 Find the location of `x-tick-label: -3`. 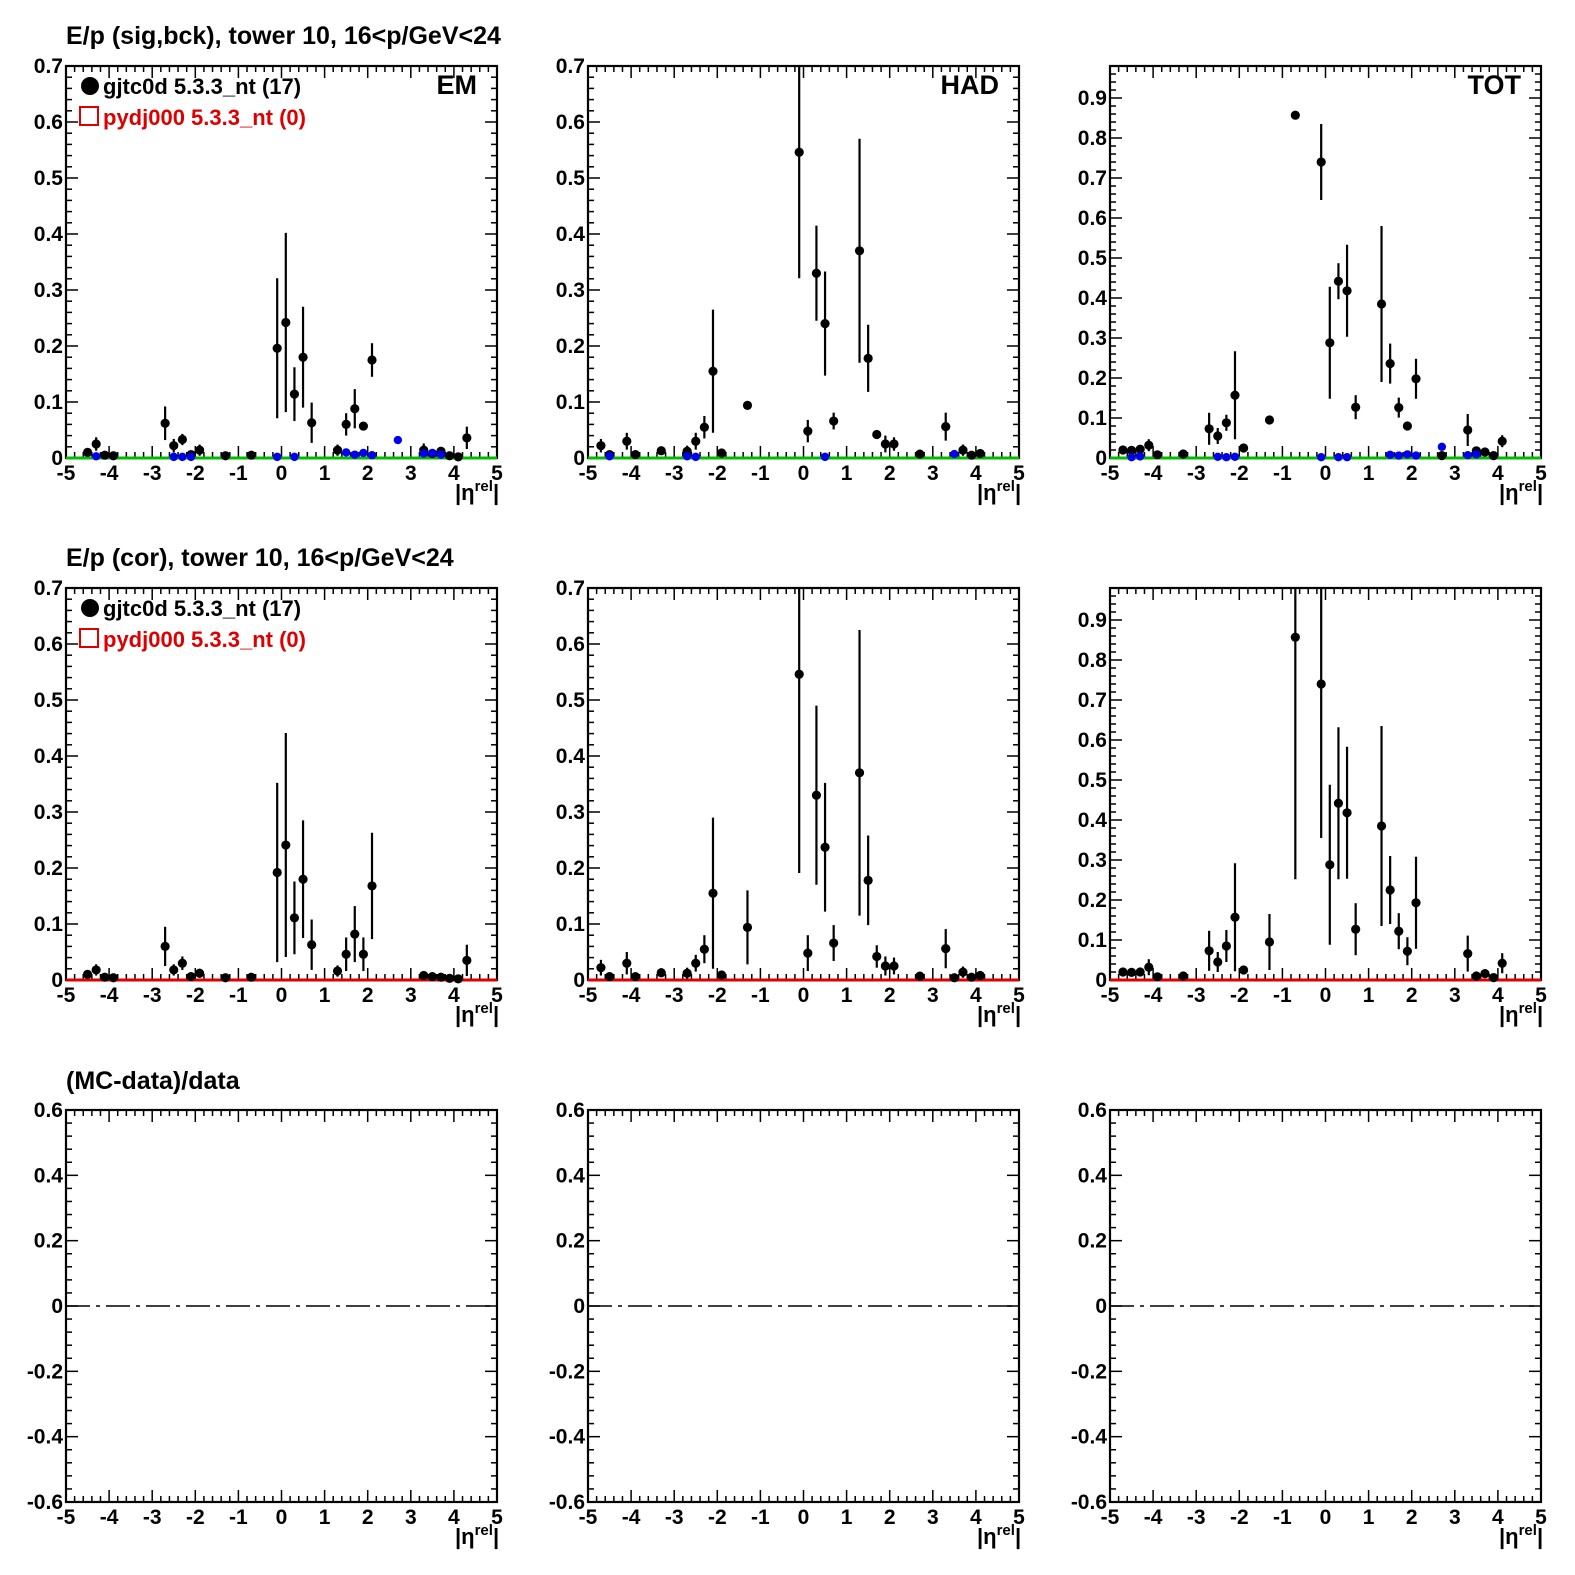

x-tick-label: -3 is located at coordinates (674, 995).